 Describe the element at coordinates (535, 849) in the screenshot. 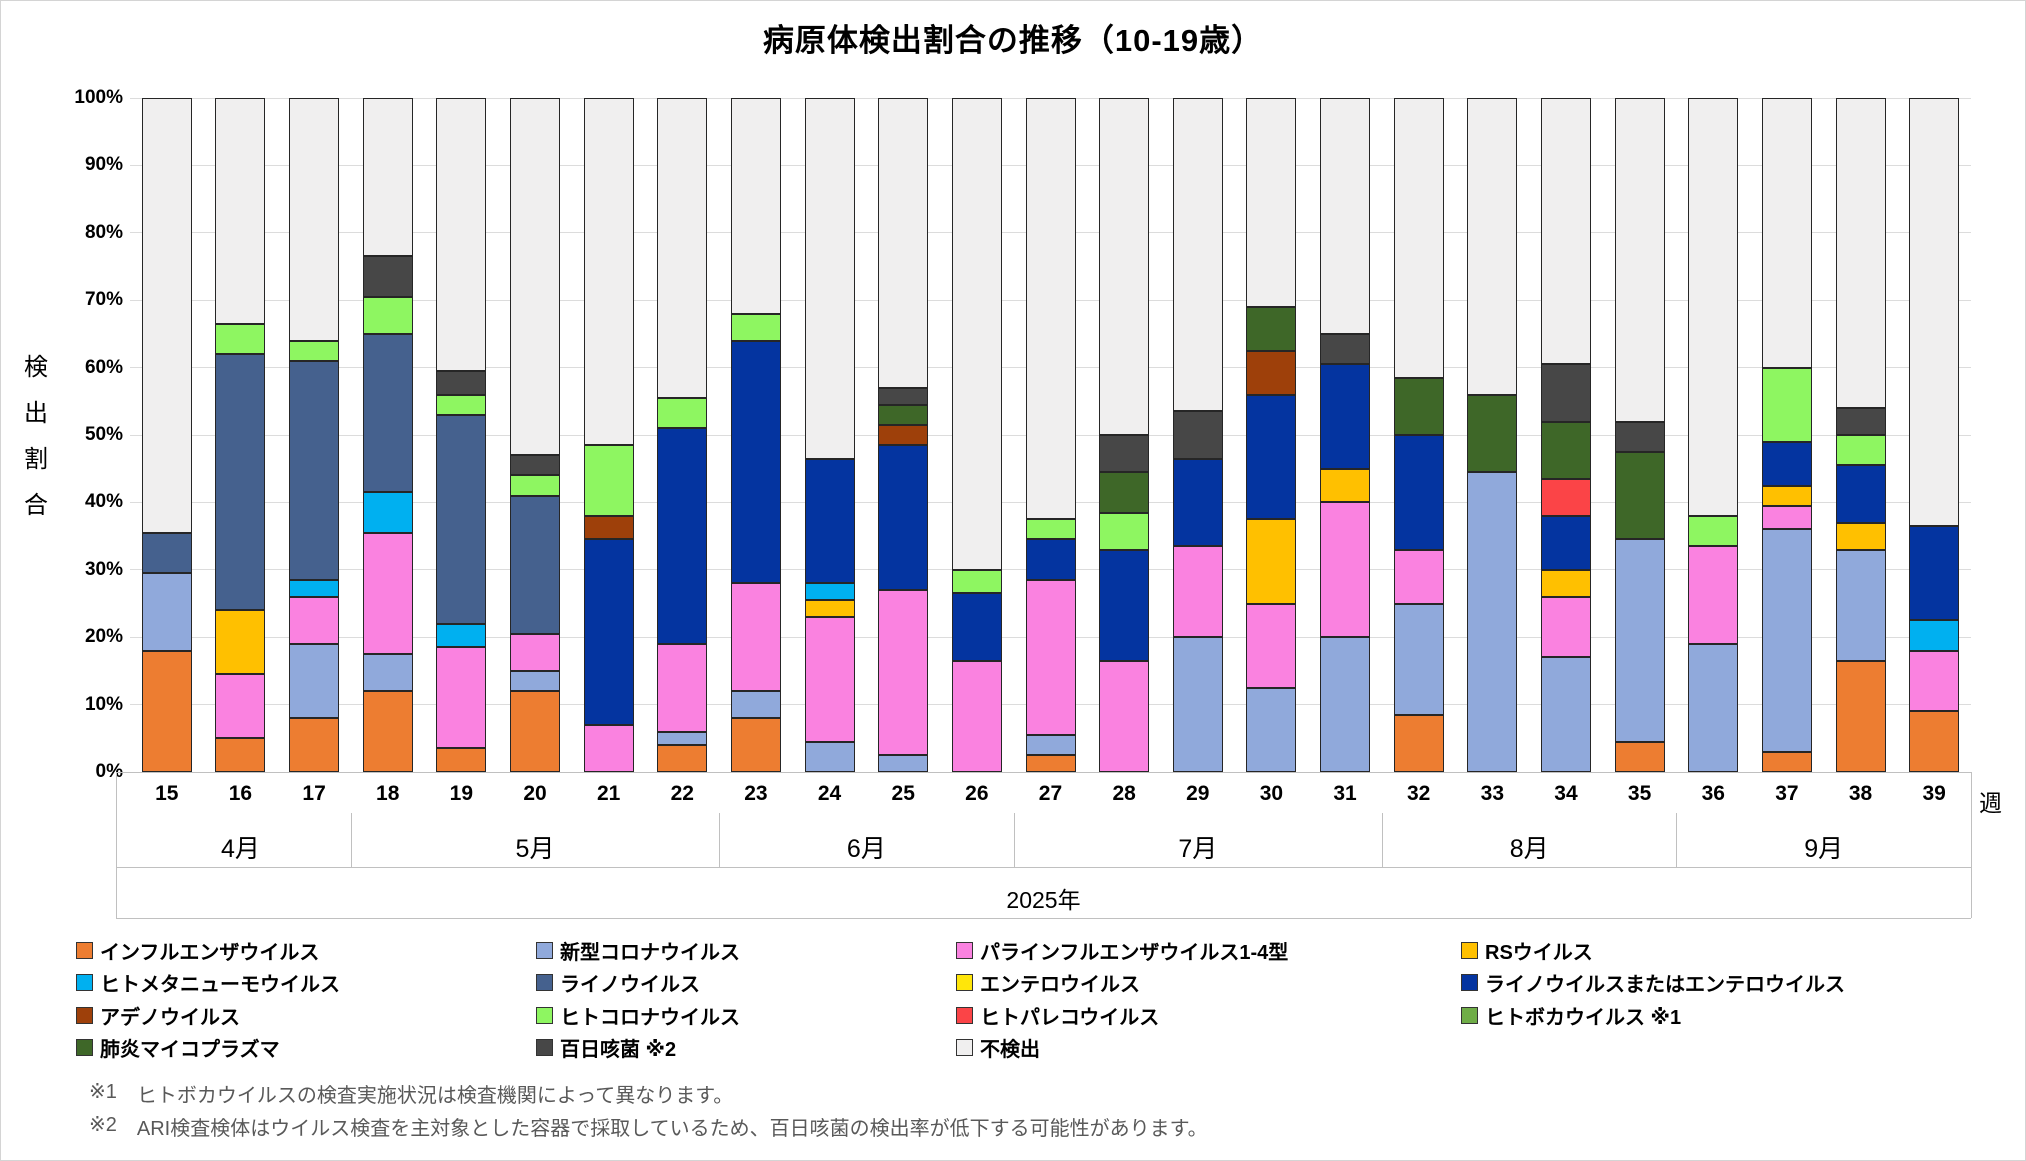

I see `month-label-5月: 5月` at that location.